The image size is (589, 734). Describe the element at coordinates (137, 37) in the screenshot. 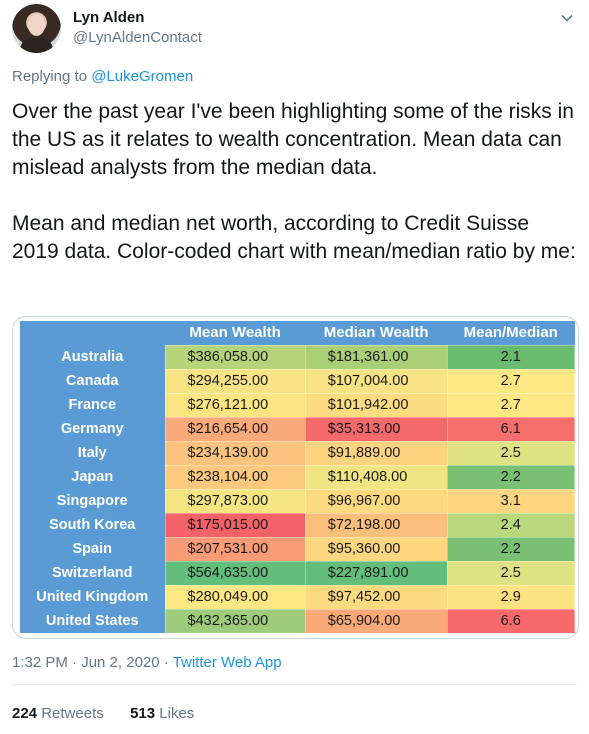

I see `user-handle: @LynAldenContact` at that location.